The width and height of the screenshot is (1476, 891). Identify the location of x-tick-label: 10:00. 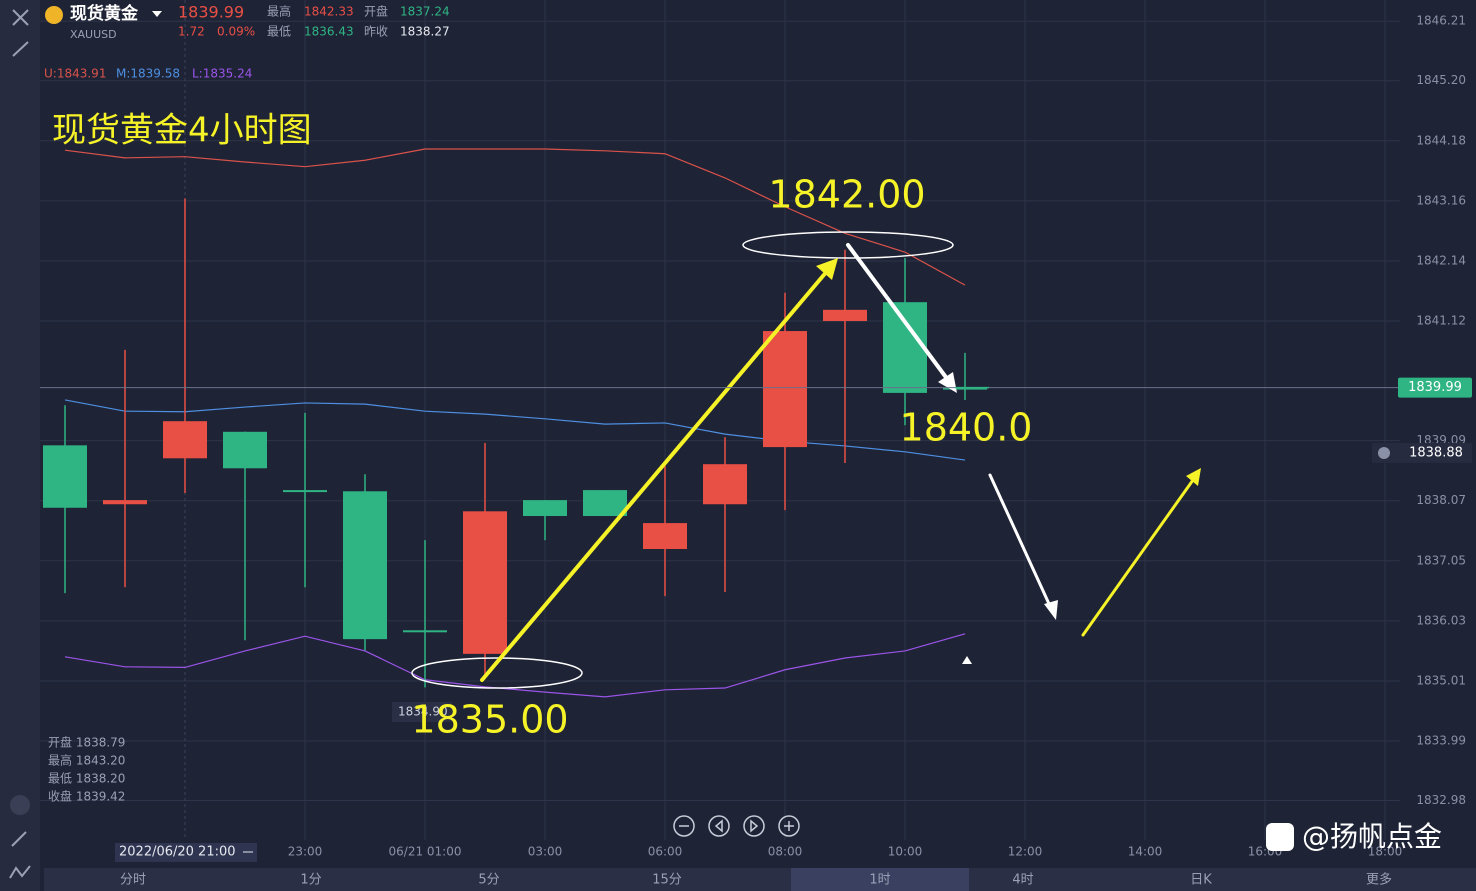
(905, 852).